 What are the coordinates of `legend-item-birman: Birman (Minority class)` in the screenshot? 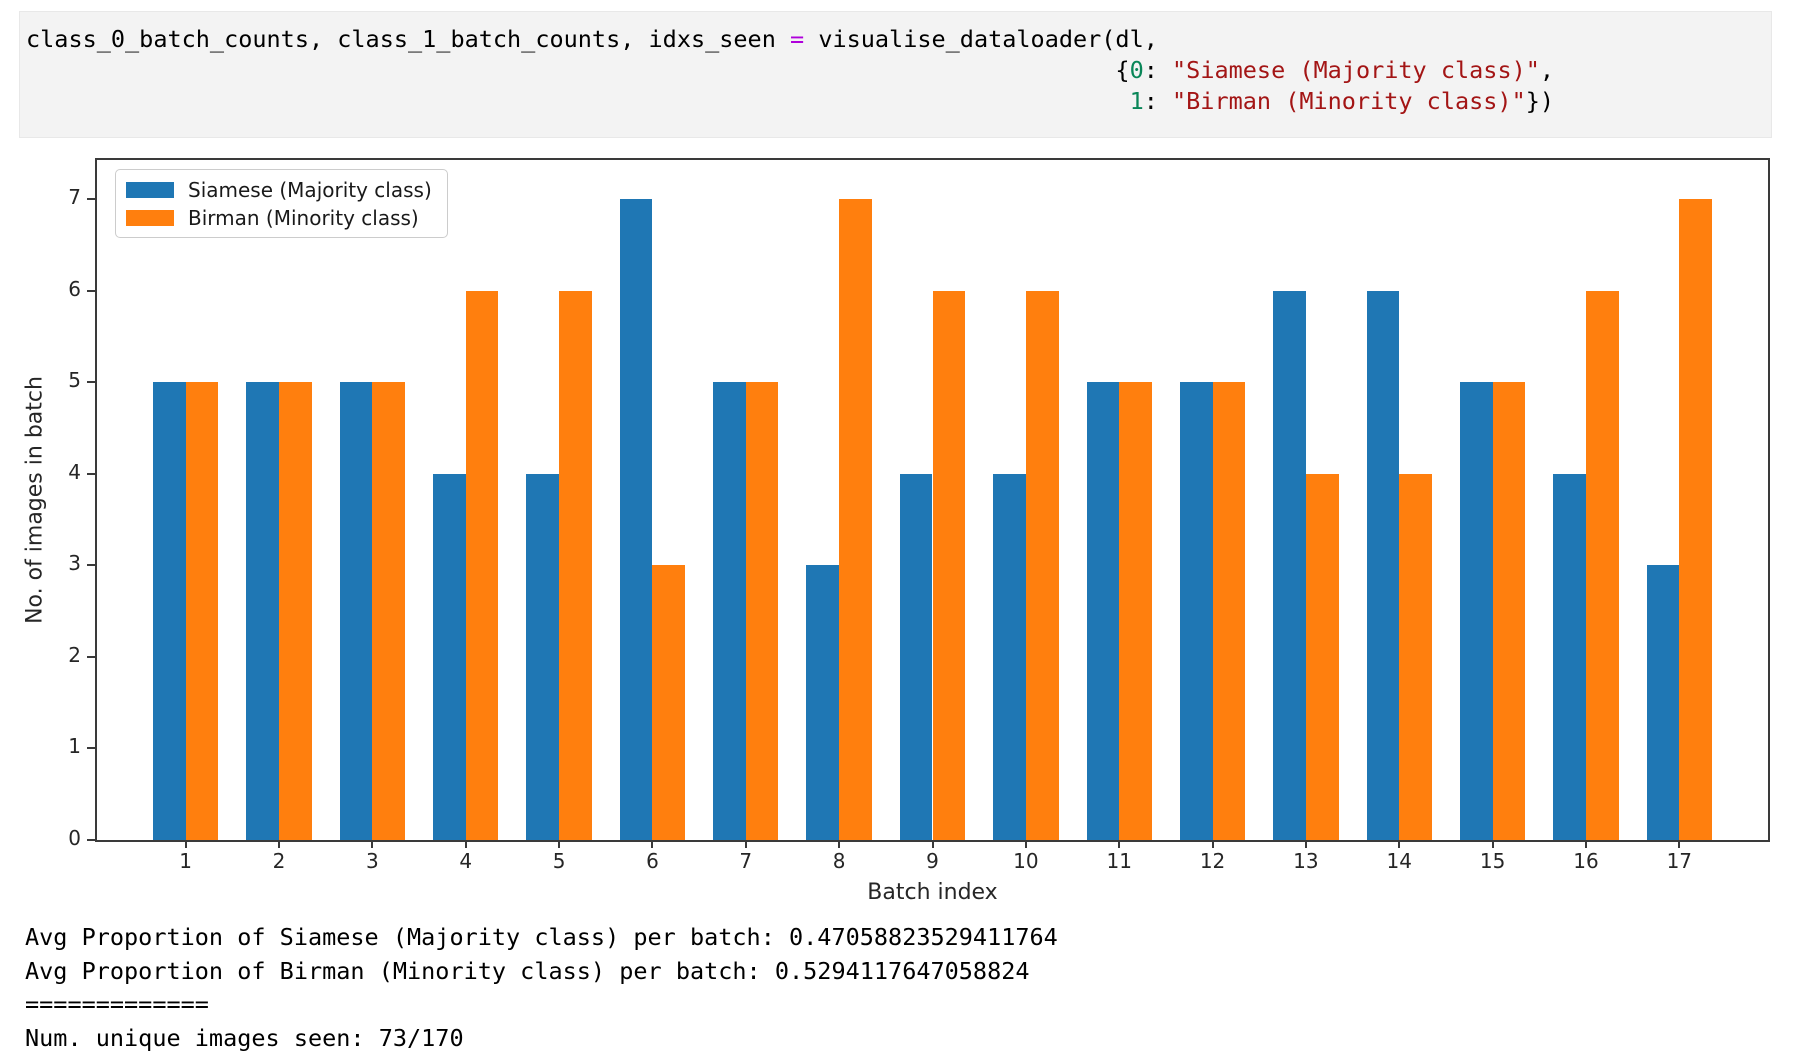 It's located at (279, 217).